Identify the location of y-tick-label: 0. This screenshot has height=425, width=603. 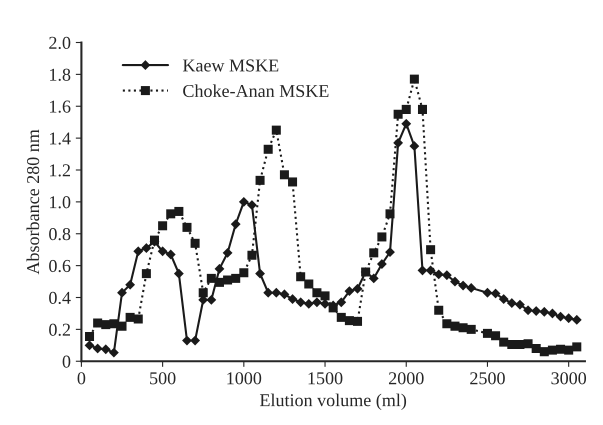
(66, 362).